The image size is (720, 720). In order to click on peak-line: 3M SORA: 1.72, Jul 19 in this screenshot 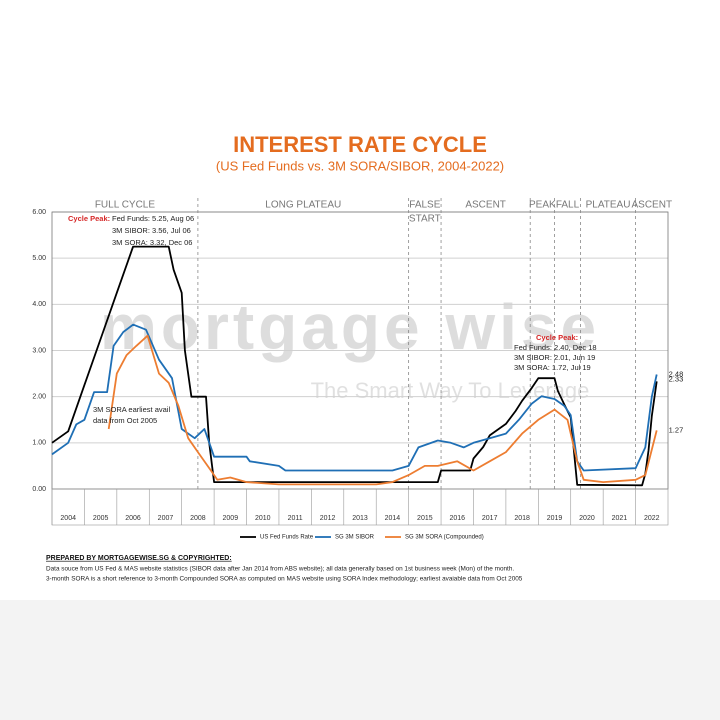, I will do `click(552, 367)`.